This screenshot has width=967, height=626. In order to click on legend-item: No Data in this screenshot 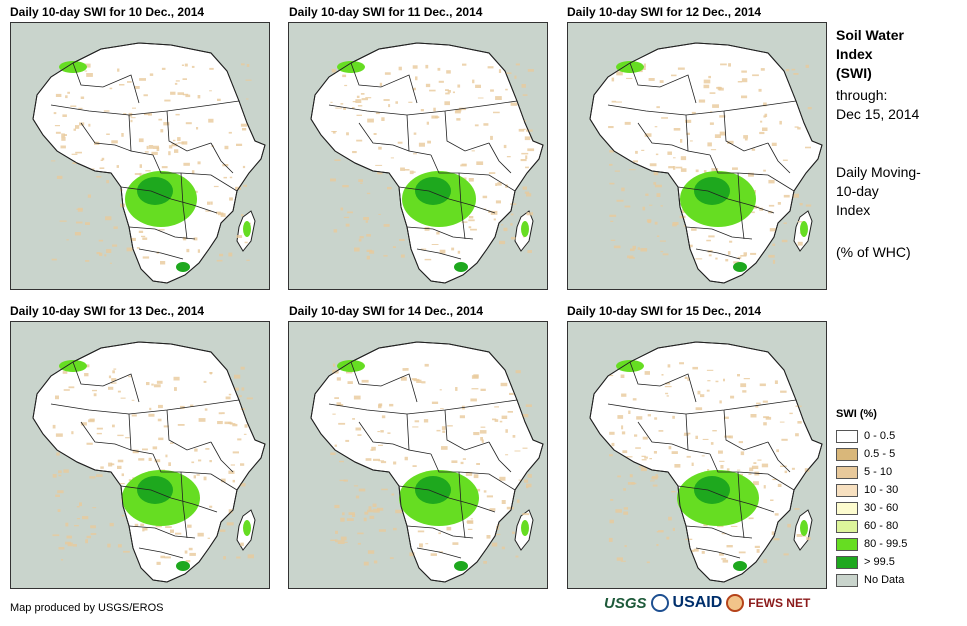, I will do `click(870, 580)`.